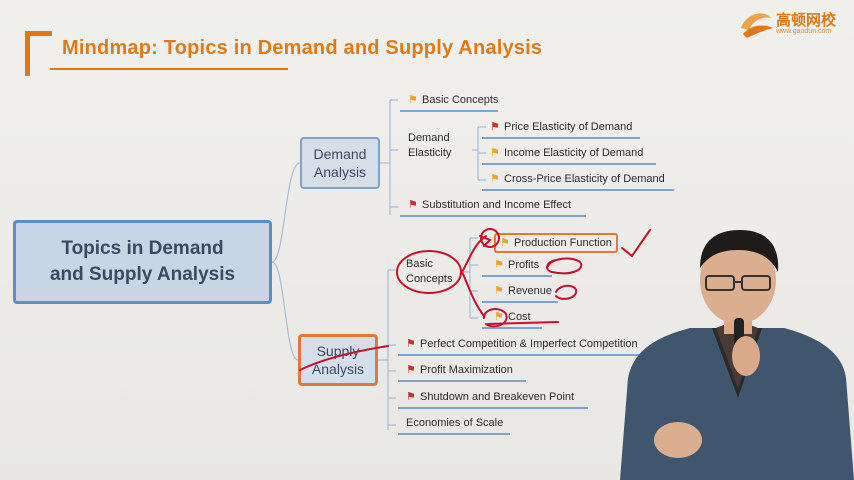 Image resolution: width=854 pixels, height=480 pixels. What do you see at coordinates (338, 369) in the screenshot?
I see `supply-label-2: Analysis` at bounding box center [338, 369].